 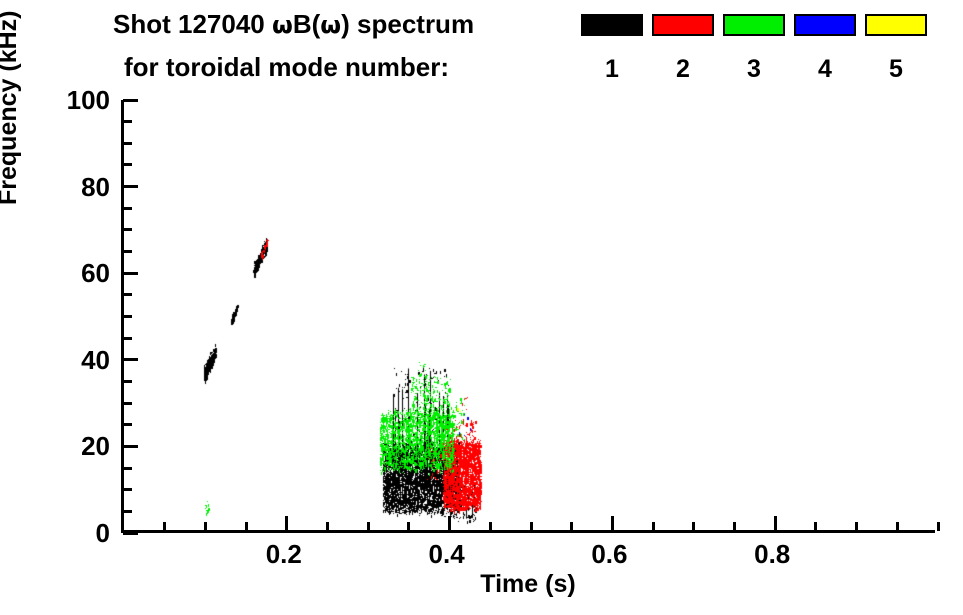 What do you see at coordinates (102, 533) in the screenshot?
I see `y-tick-label-0: 0` at bounding box center [102, 533].